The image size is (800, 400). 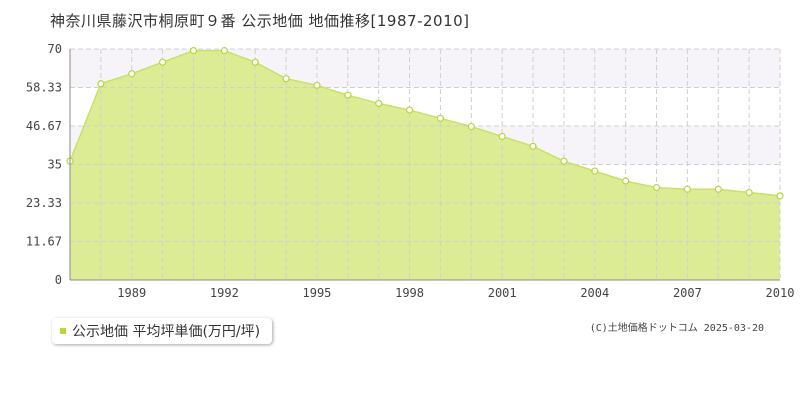 What do you see at coordinates (676, 328) in the screenshot?
I see `copyright-credit: (C)土地価格ドットコム 2025-03-20` at bounding box center [676, 328].